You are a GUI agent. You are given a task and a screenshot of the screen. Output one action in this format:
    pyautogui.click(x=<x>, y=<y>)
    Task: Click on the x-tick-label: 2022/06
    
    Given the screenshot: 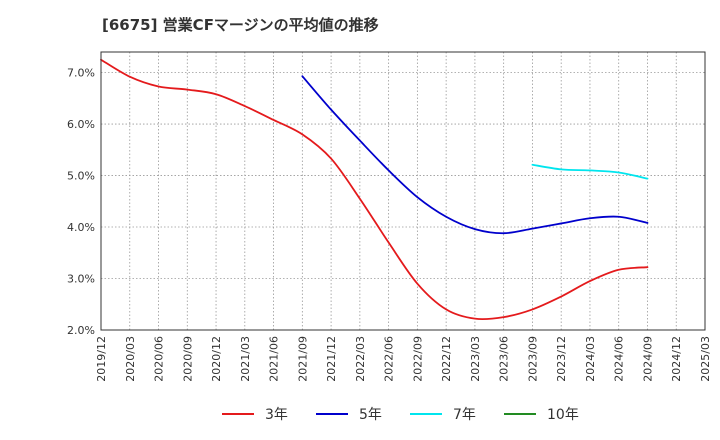 What is the action you would take?
    pyautogui.click(x=389, y=359)
    